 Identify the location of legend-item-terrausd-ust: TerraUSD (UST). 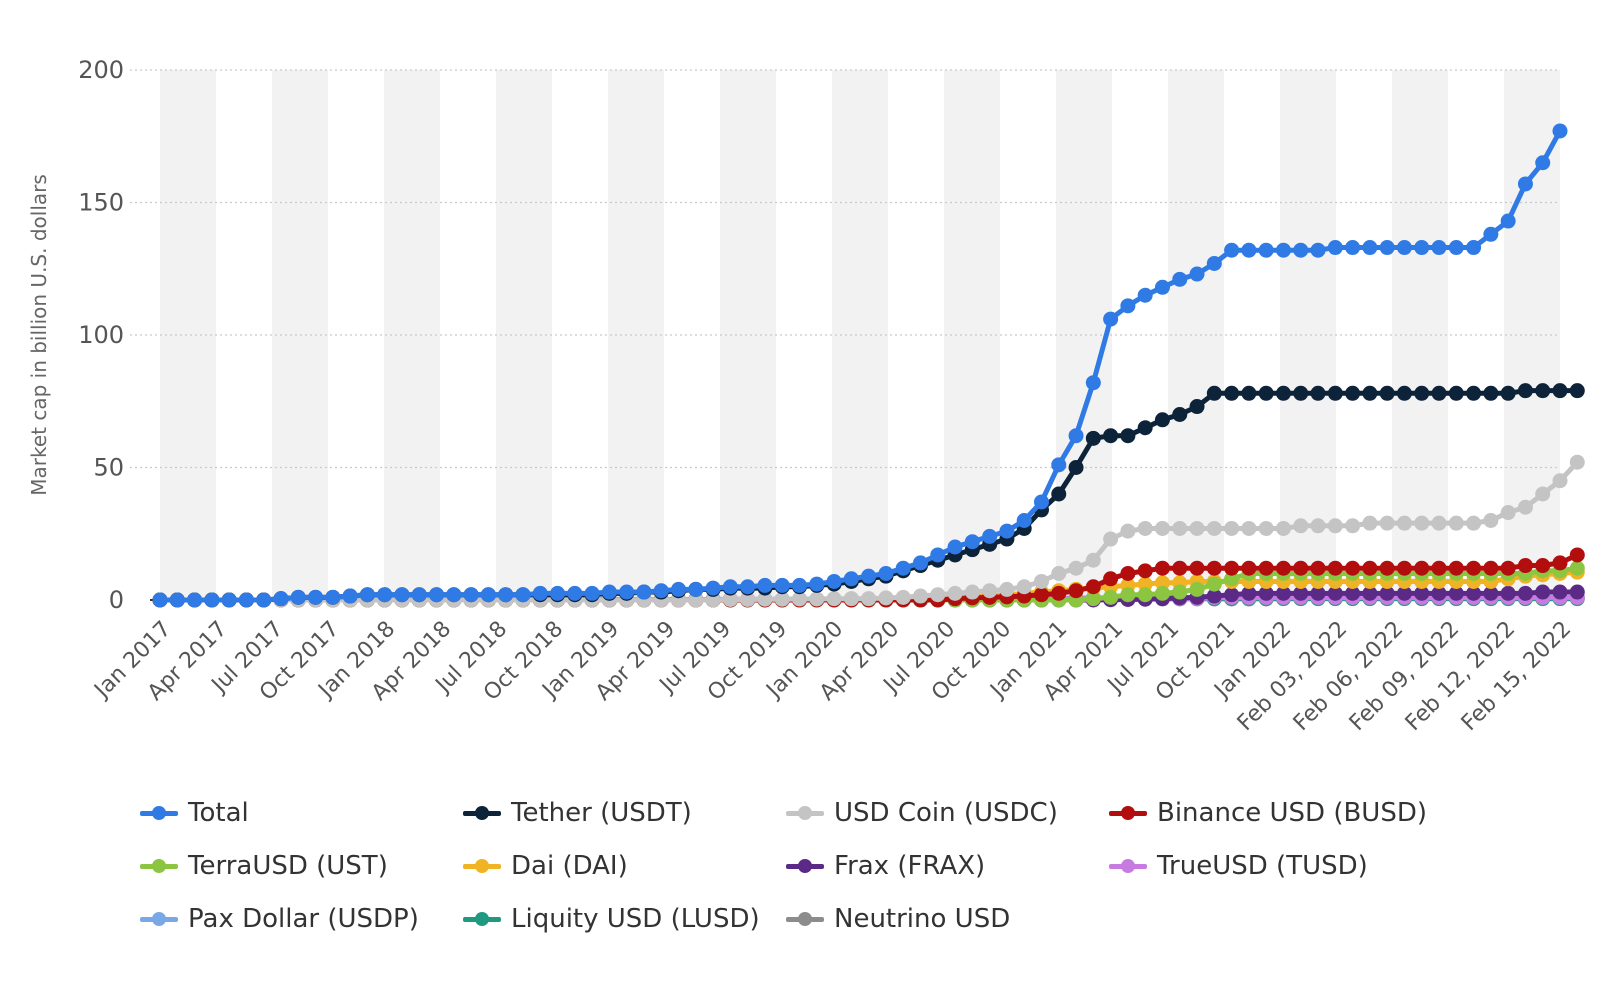
(301, 865).